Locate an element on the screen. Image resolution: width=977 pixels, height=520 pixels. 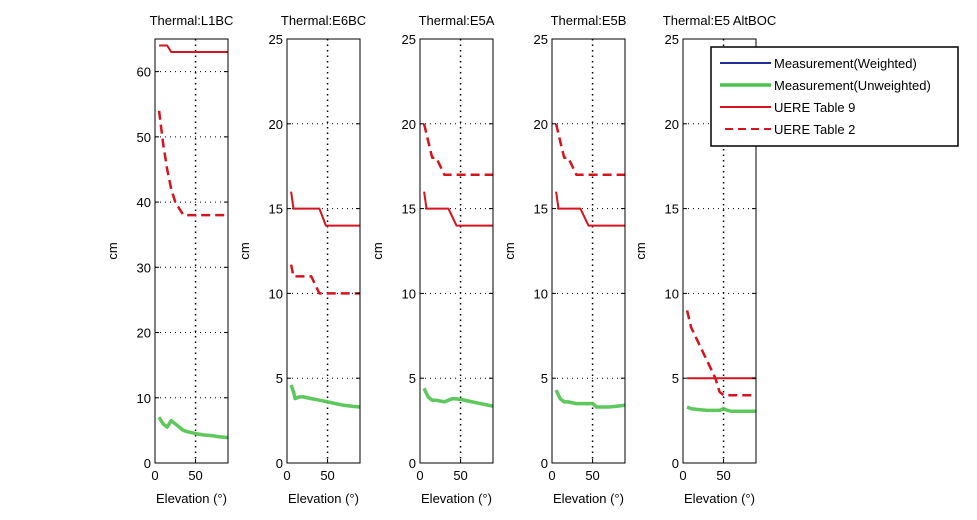
y-tick-label: 50 is located at coordinates (144, 137).